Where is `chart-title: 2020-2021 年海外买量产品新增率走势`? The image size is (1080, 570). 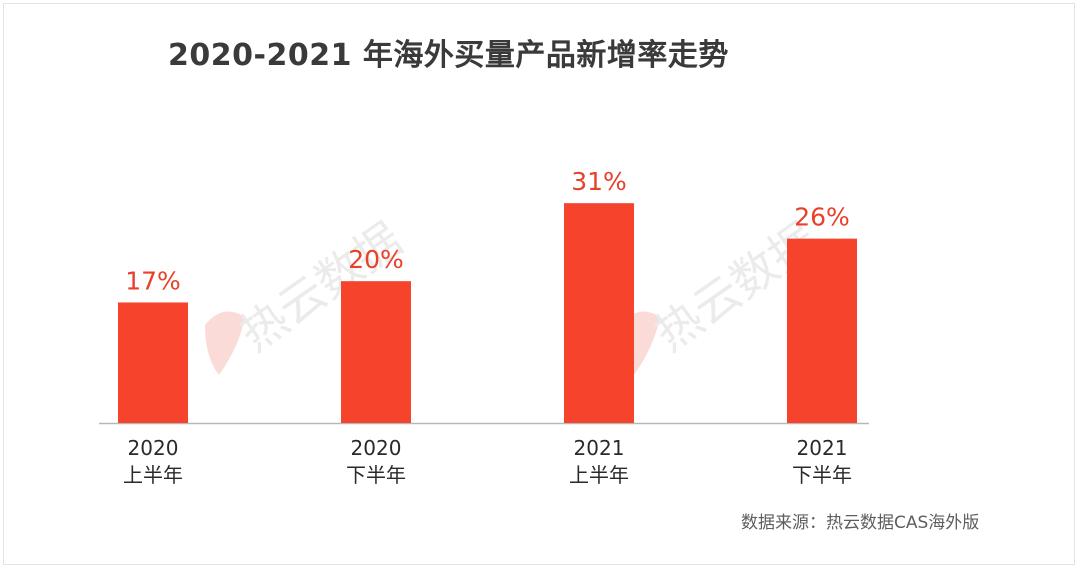 chart-title: 2020-2021 年海外买量产品新增率走势 is located at coordinates (448, 55).